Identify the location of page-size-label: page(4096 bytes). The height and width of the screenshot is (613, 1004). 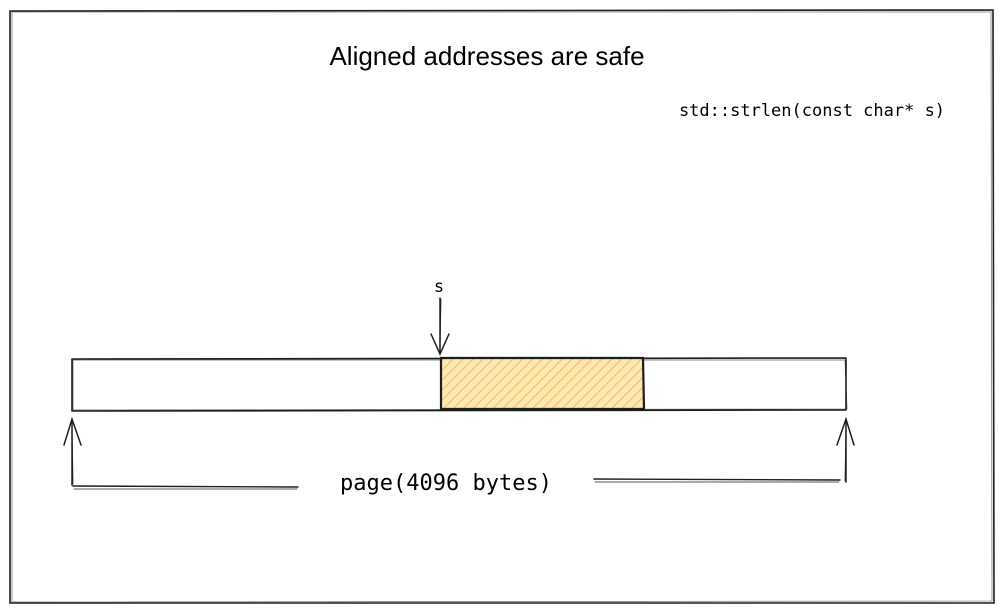
(446, 483).